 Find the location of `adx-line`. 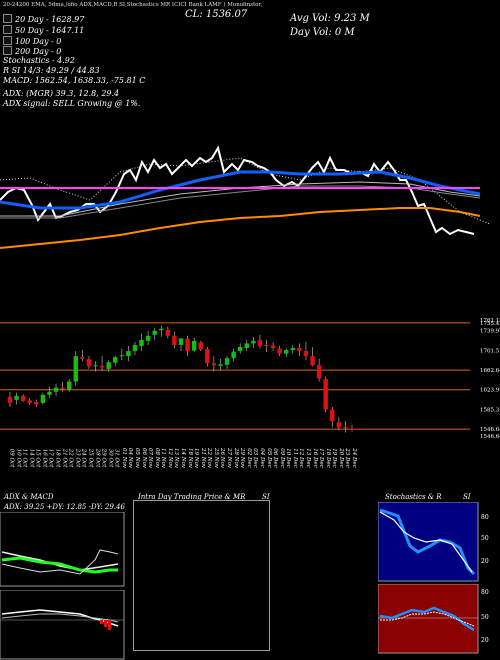

adx-line is located at coordinates (60, 561).